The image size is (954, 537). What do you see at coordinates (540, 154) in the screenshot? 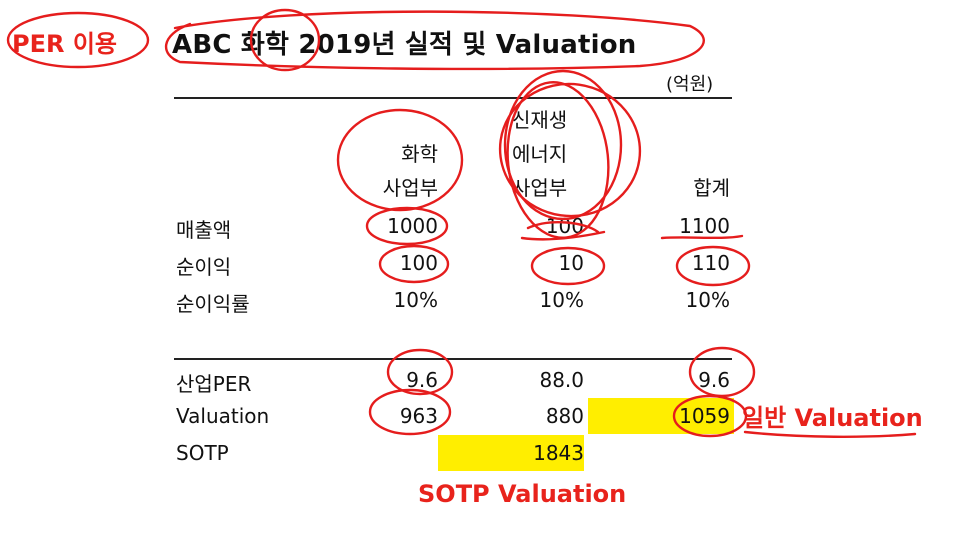
I see `header-renew-line2: 에너지` at bounding box center [540, 154].